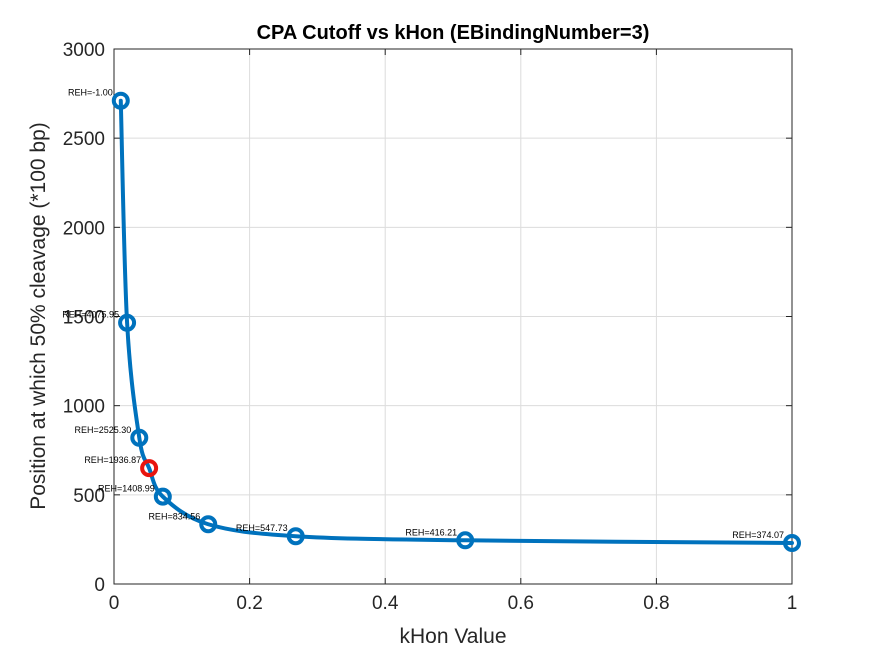 The width and height of the screenshot is (875, 656). What do you see at coordinates (90, 93) in the screenshot?
I see `point-label: REH=-1.00` at bounding box center [90, 93].